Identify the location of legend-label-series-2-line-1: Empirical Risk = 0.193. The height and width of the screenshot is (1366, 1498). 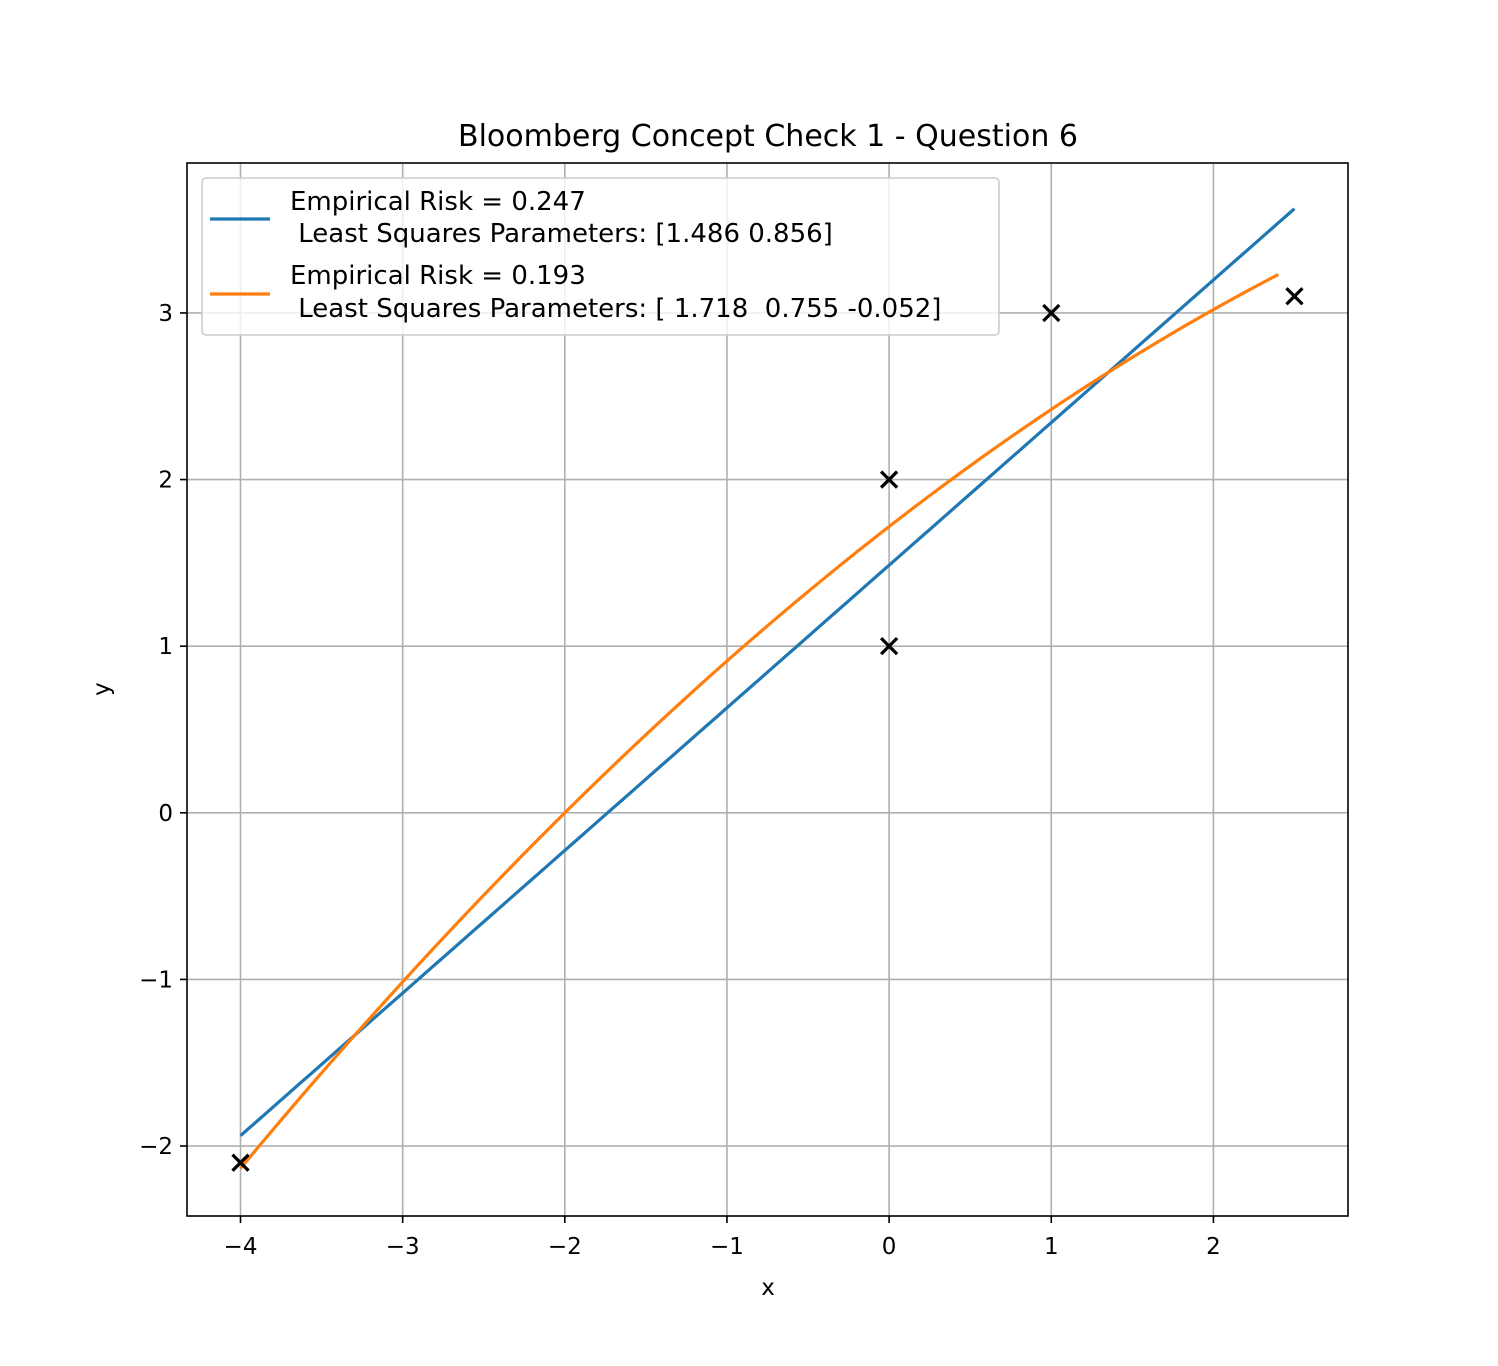
(438, 276).